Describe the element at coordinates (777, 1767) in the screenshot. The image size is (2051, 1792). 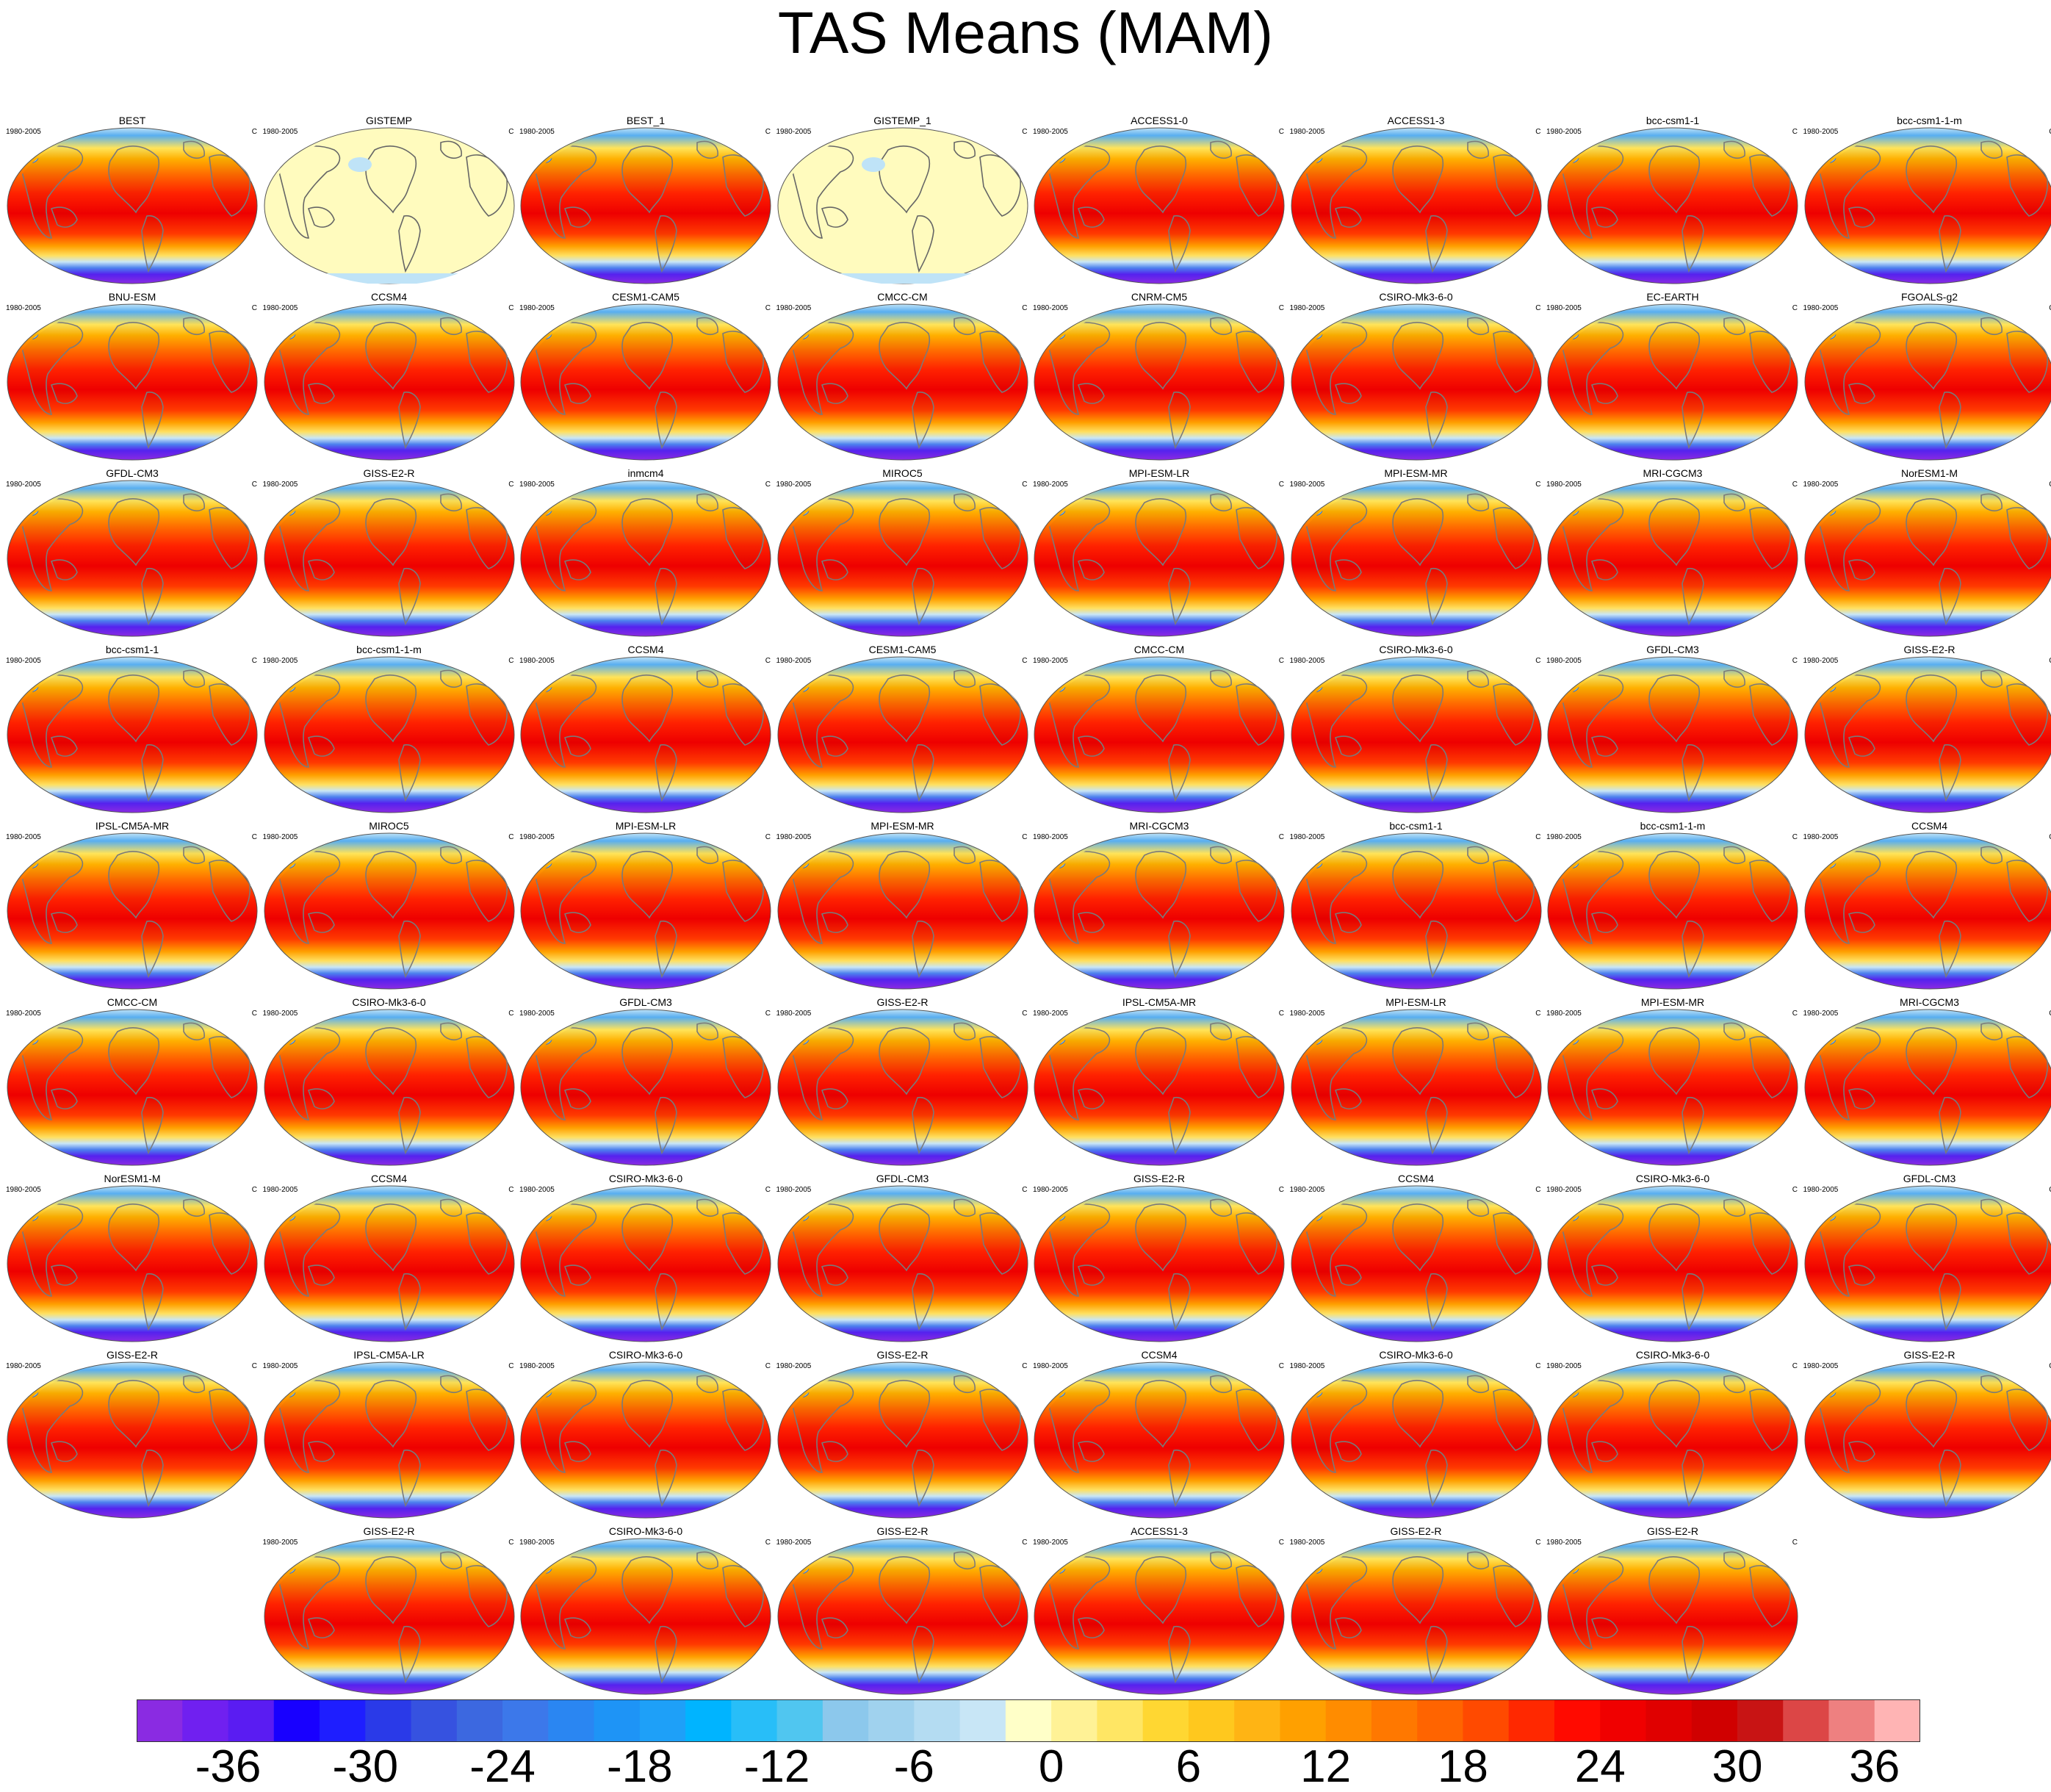
I see `colorbar-tick-label: -12` at that location.